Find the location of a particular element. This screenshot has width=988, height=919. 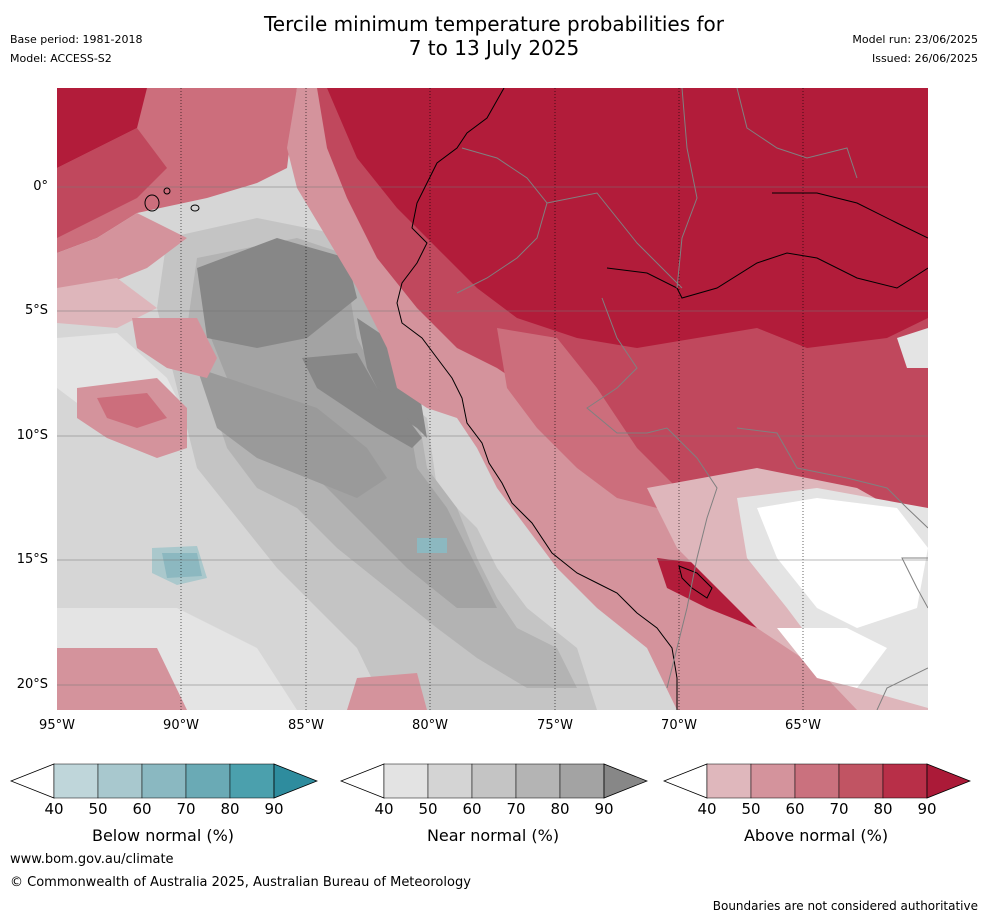

near-90-west is located at coordinates (277, 293).